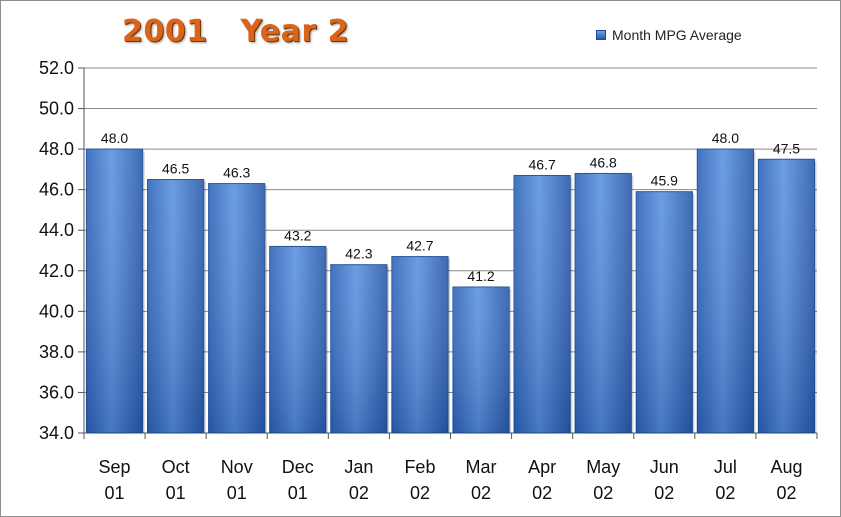 This screenshot has height=517, width=841. What do you see at coordinates (56, 271) in the screenshot?
I see `y-tick-label: 42.0` at bounding box center [56, 271].